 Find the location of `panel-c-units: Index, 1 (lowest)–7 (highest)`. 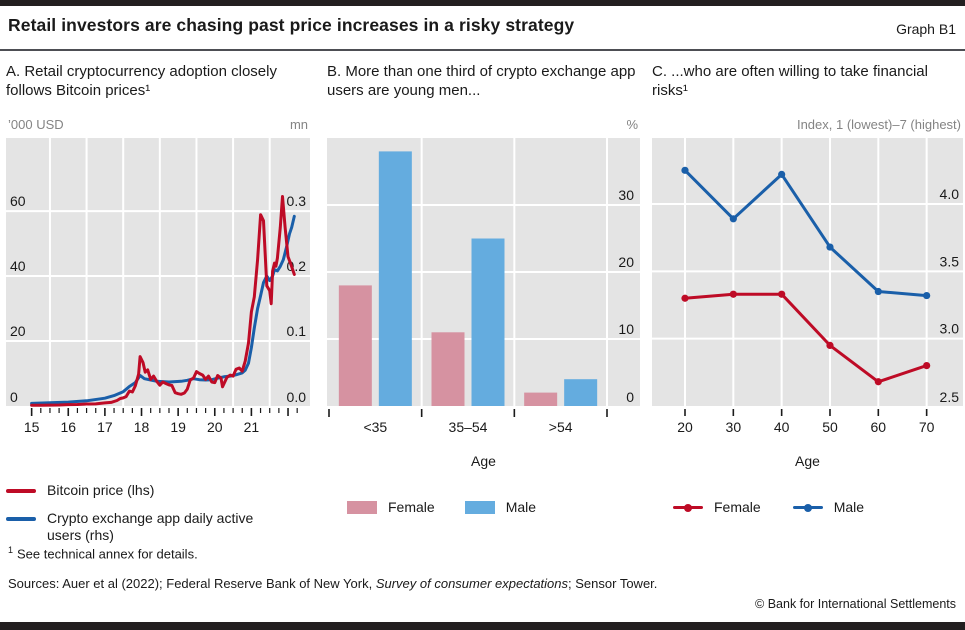

panel-c-units: Index, 1 (lowest)–7 (highest) is located at coordinates (807, 124).